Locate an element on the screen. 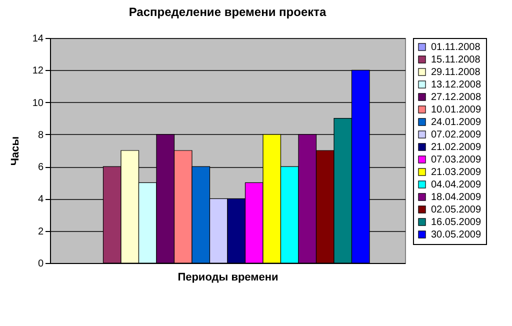 The width and height of the screenshot is (512, 326). legend-label: 04.04.2009 is located at coordinates (456, 185).